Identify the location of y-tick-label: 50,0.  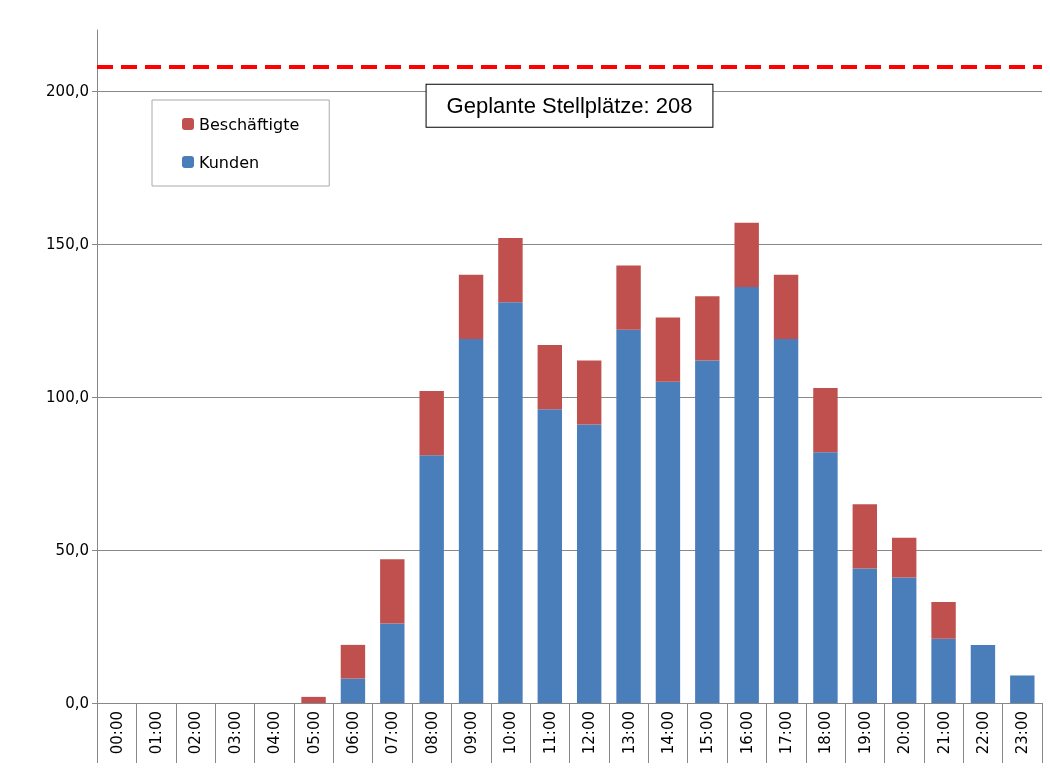
(72, 550).